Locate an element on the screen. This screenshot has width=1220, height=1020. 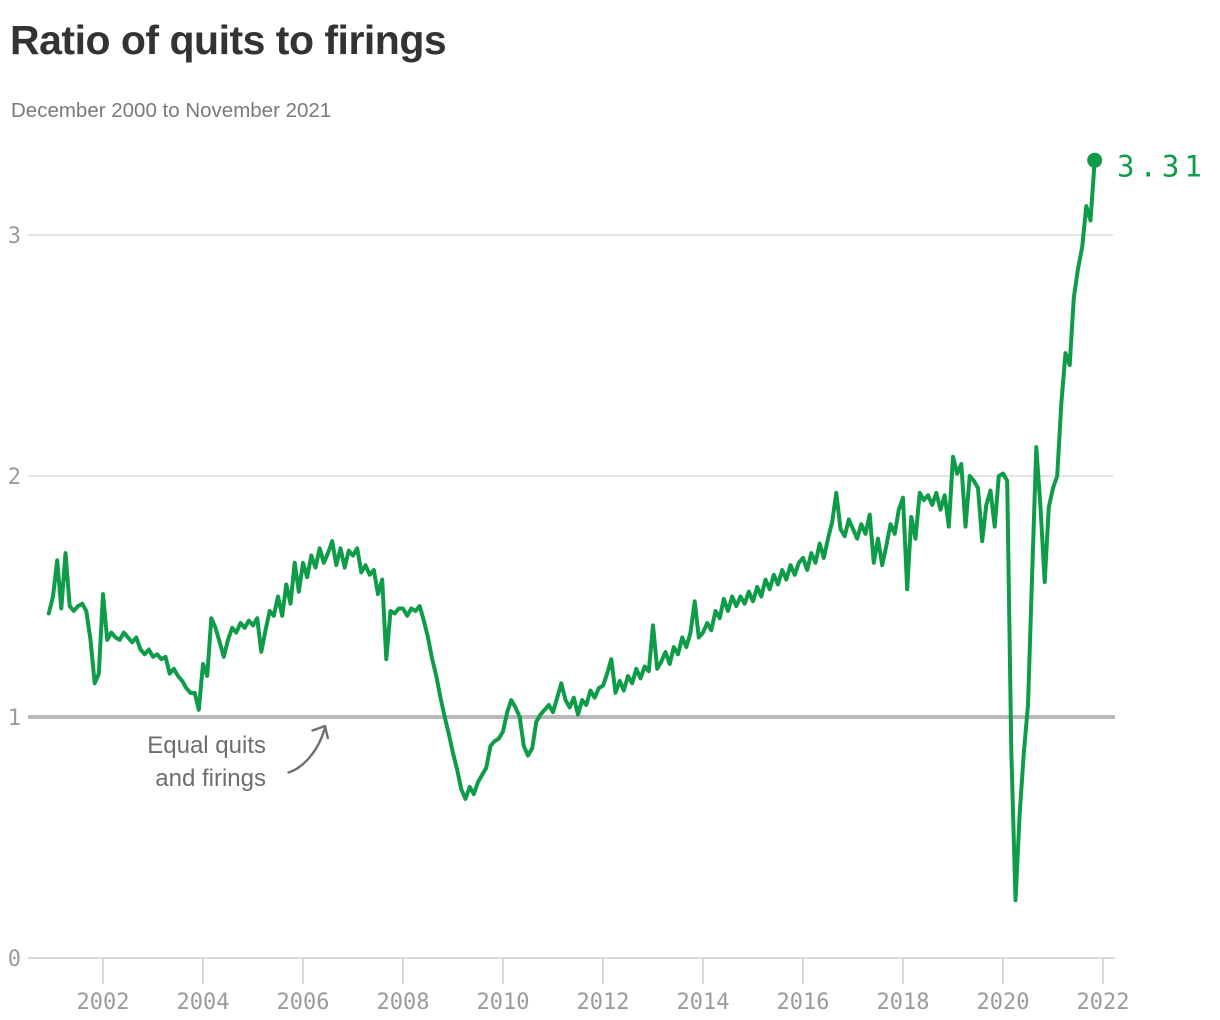
chart-subtitle: December 2000 to November 2021 is located at coordinates (171, 110).